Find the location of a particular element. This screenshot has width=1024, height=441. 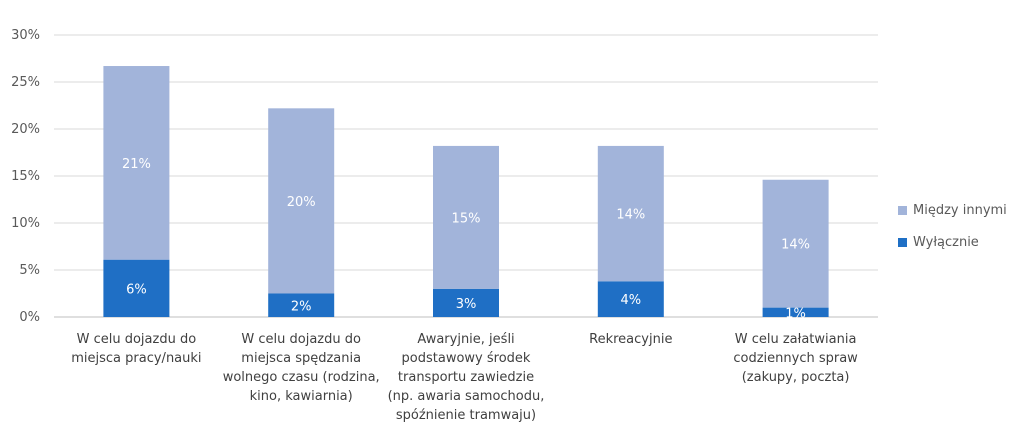

data-label: 4% is located at coordinates (630, 300).